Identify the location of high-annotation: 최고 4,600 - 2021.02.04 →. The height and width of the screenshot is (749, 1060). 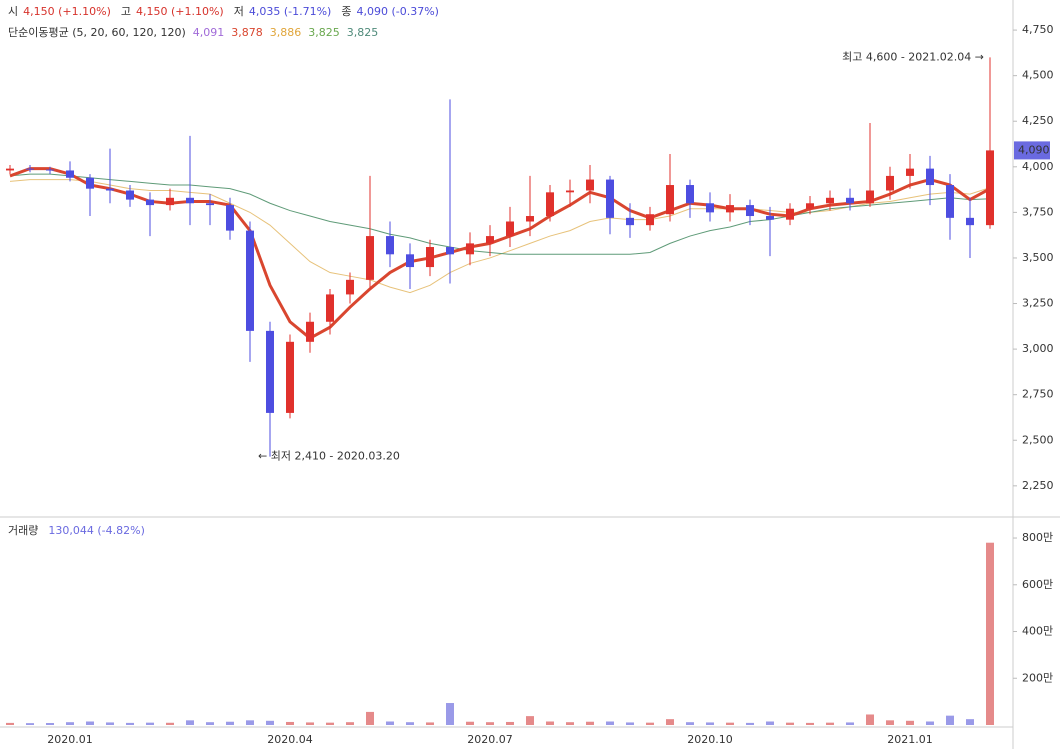
(913, 56).